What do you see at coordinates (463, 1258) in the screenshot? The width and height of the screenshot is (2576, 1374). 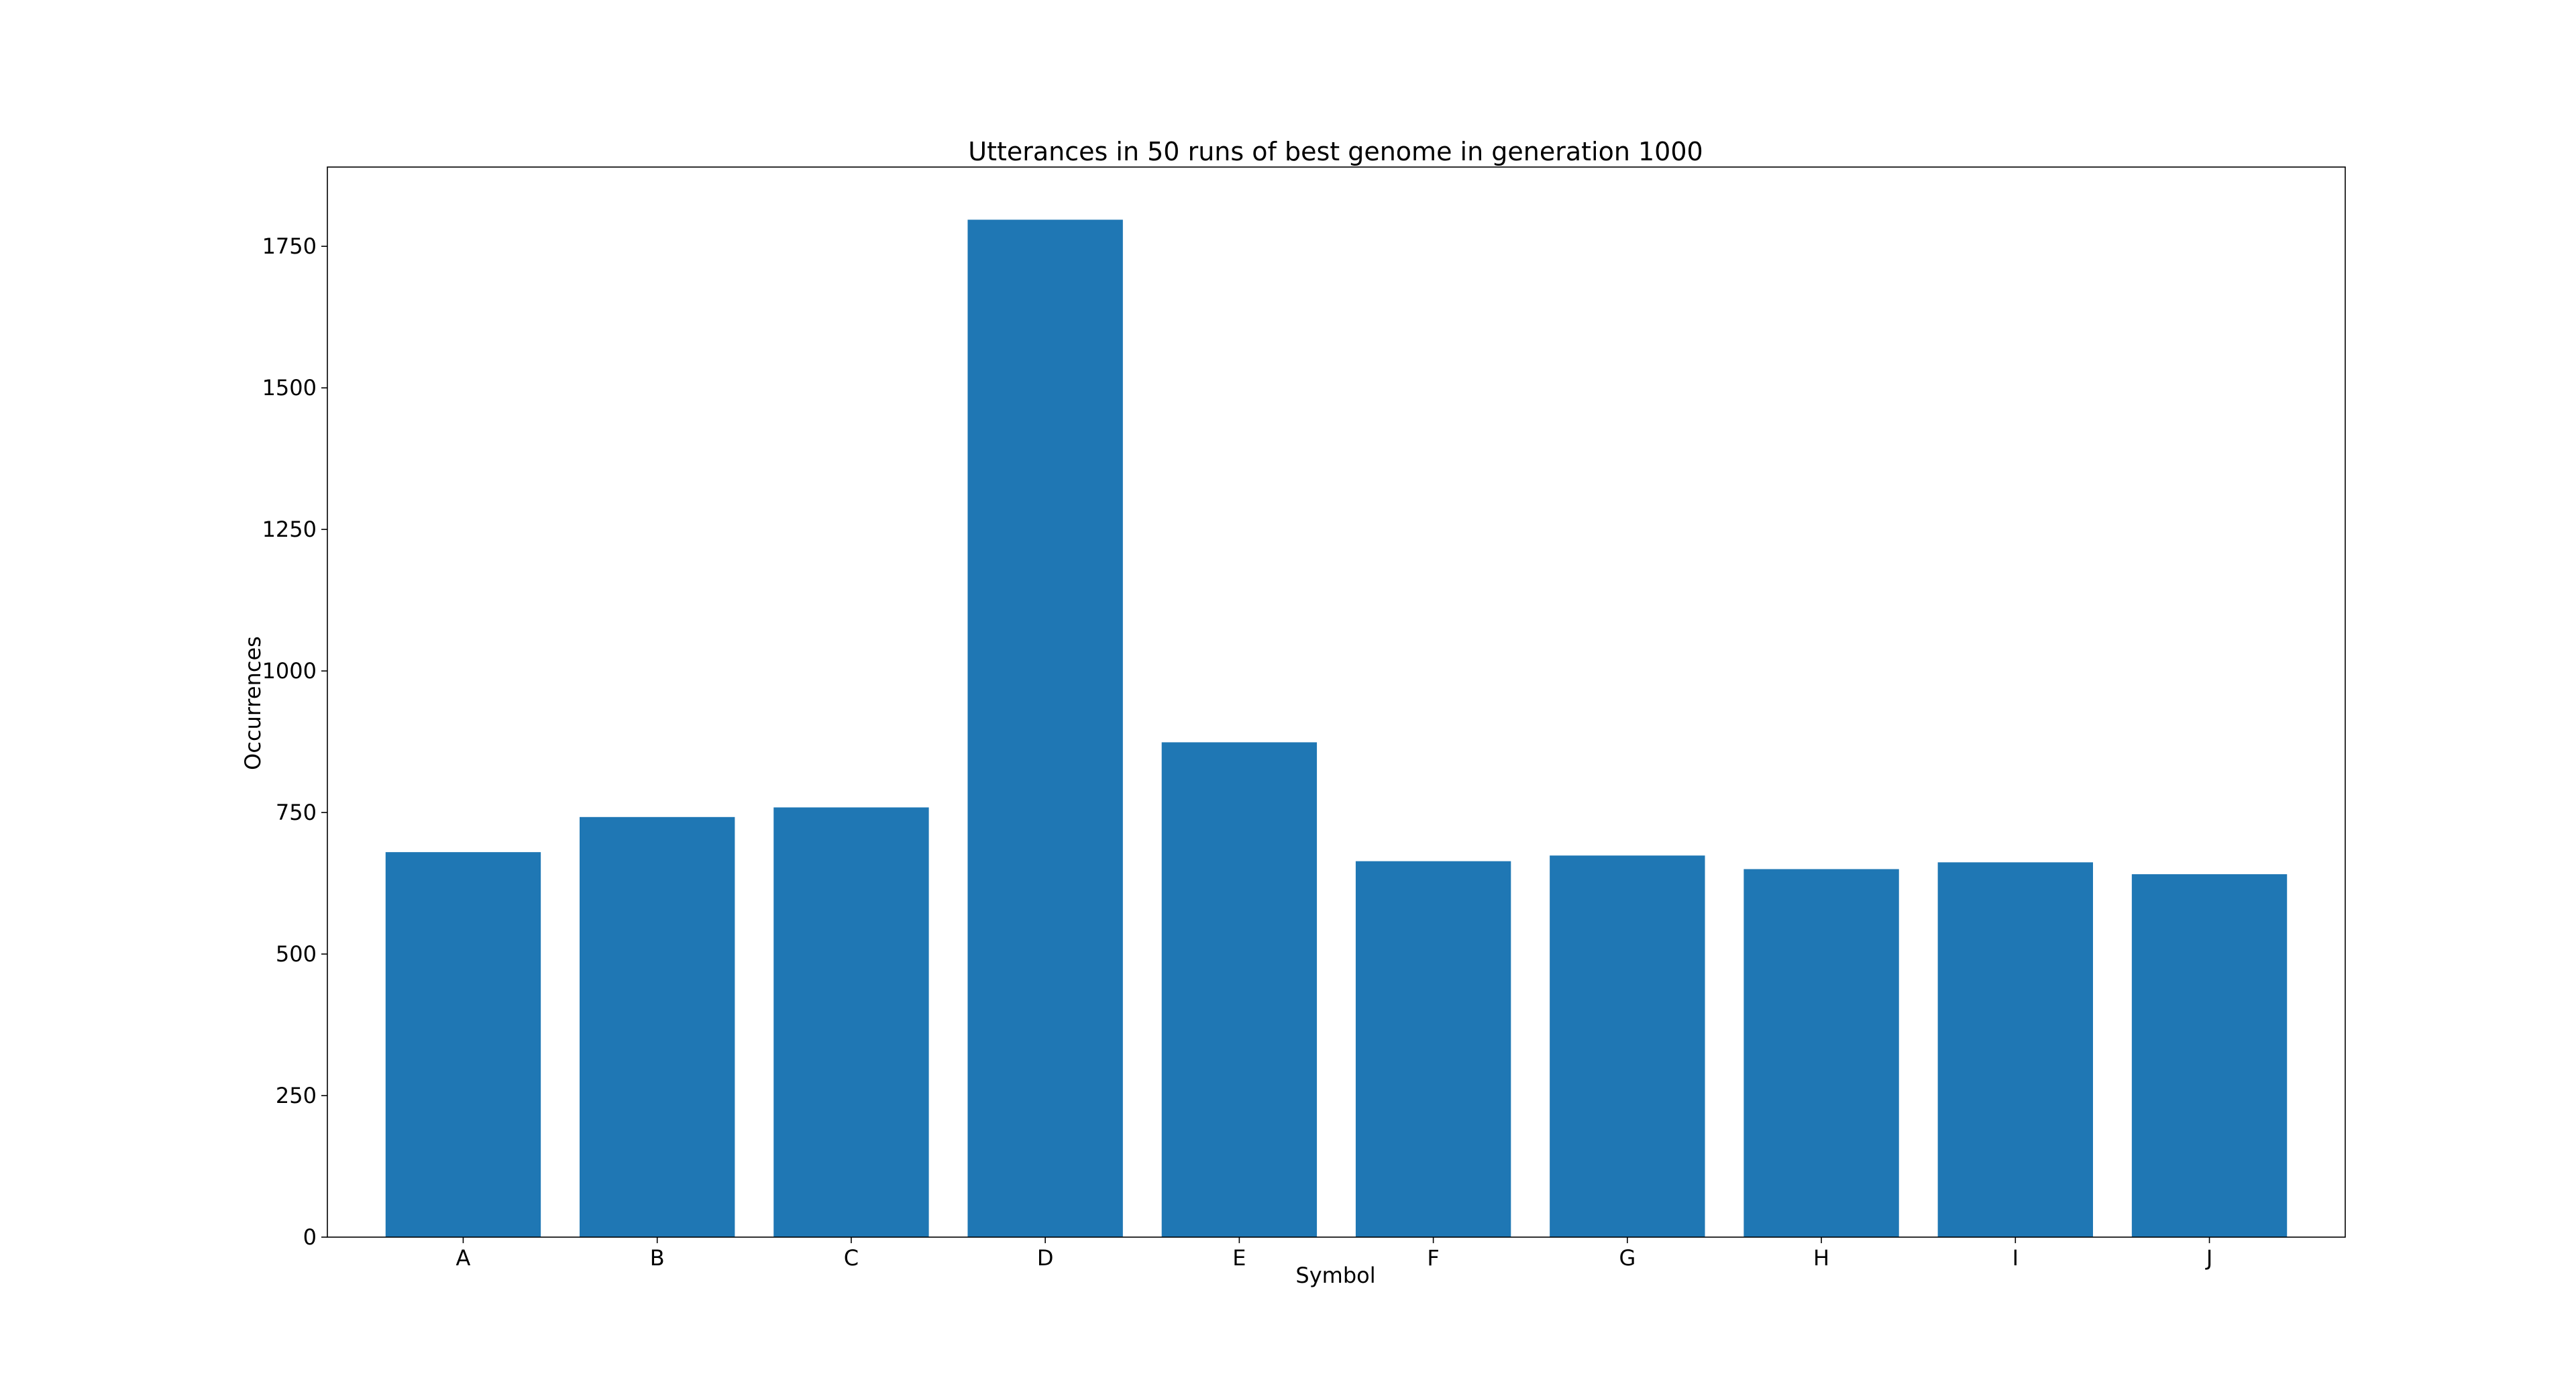 I see `x-tick-label: A` at bounding box center [463, 1258].